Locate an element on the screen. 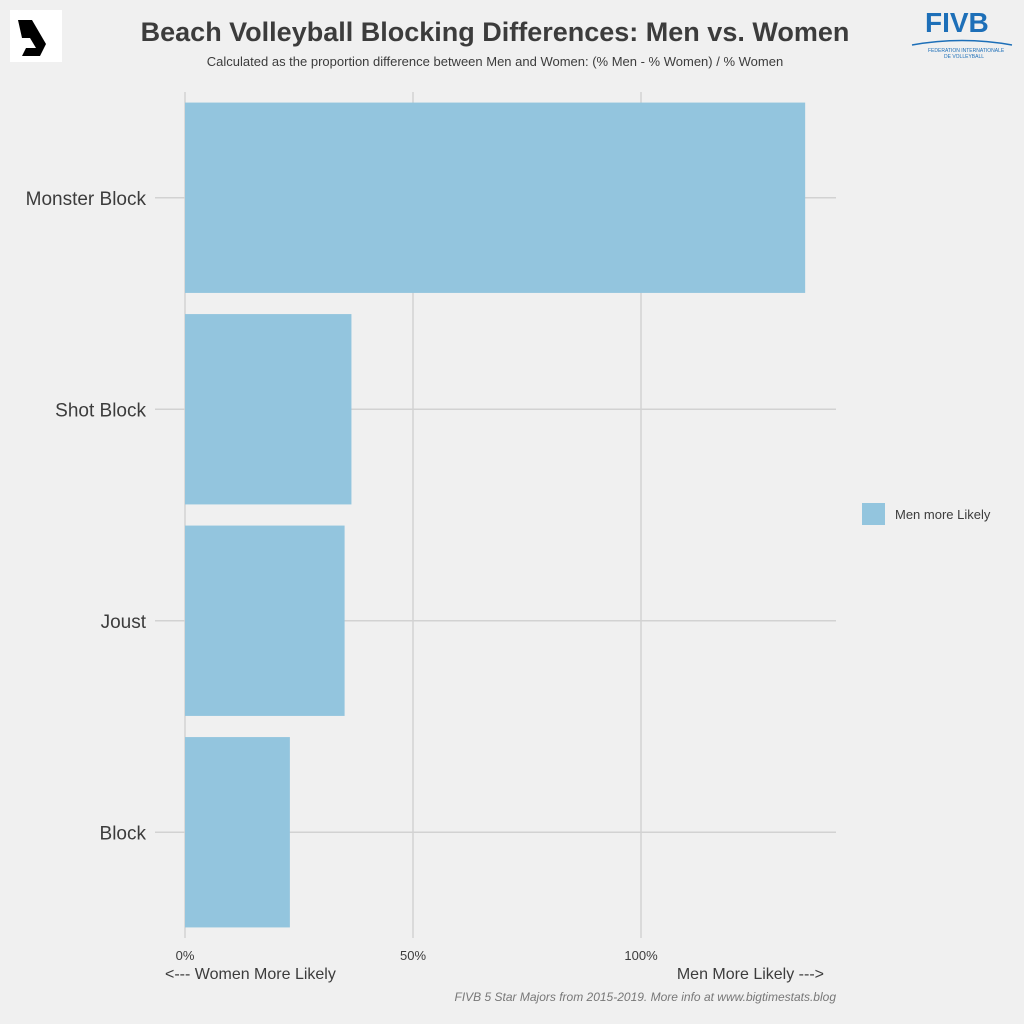 This screenshot has height=1024, width=1024. category-label-0: Monster Block is located at coordinates (86, 199).